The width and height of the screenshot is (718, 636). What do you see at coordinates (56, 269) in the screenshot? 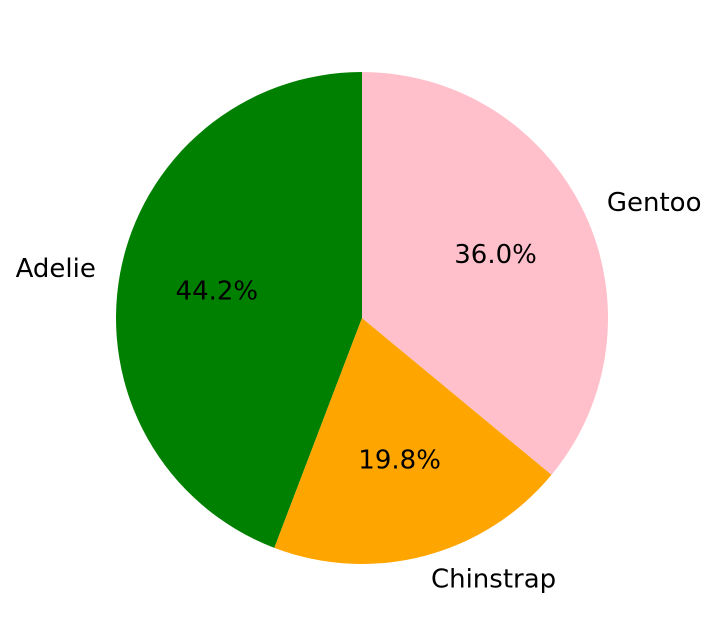
I see `pie-category-label-adelie: Adelie` at bounding box center [56, 269].